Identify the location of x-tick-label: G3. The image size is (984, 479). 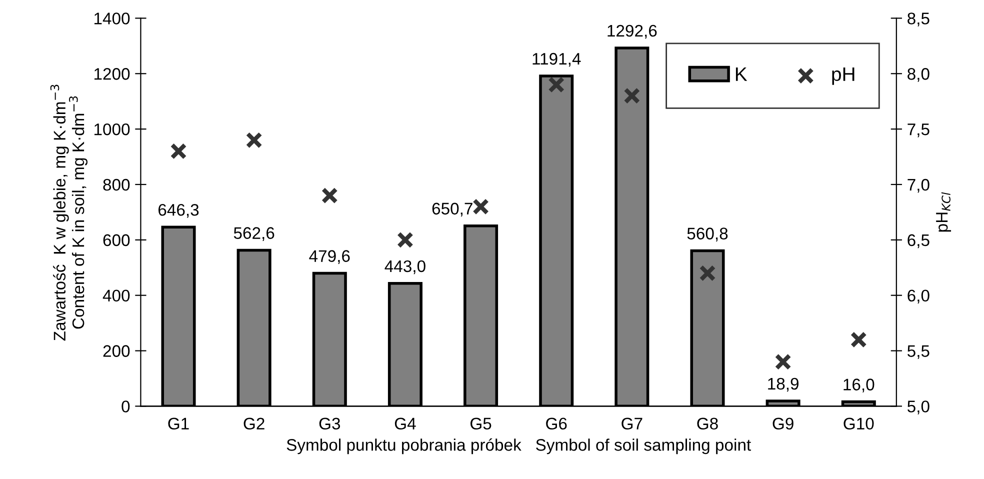
(329, 424).